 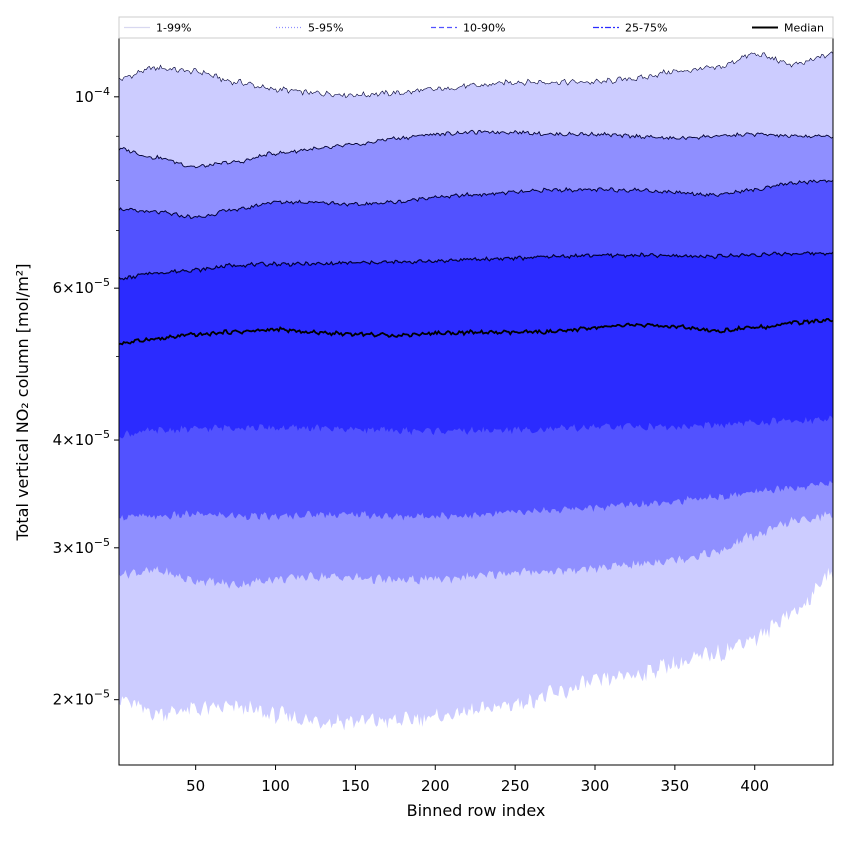 I want to click on y-tick-label: 4×10⁻⁵, so click(x=81, y=438).